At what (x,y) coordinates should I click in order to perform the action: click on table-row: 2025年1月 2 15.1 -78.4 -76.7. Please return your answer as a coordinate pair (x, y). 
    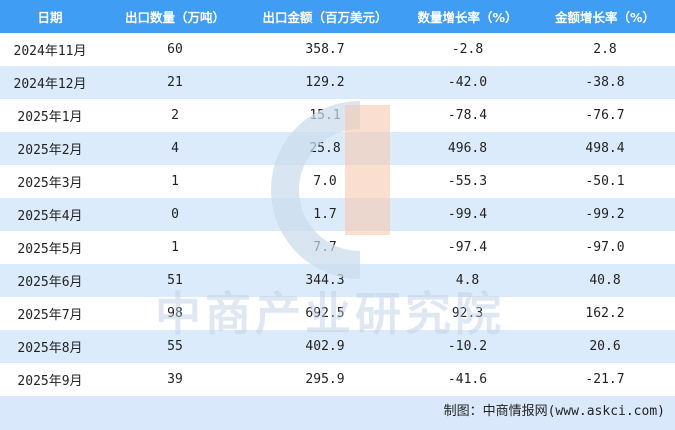
    Looking at the image, I should click on (337, 115).